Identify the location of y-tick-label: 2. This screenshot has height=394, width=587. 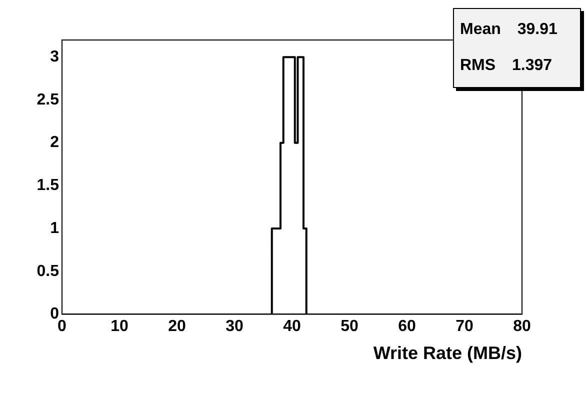
(55, 143).